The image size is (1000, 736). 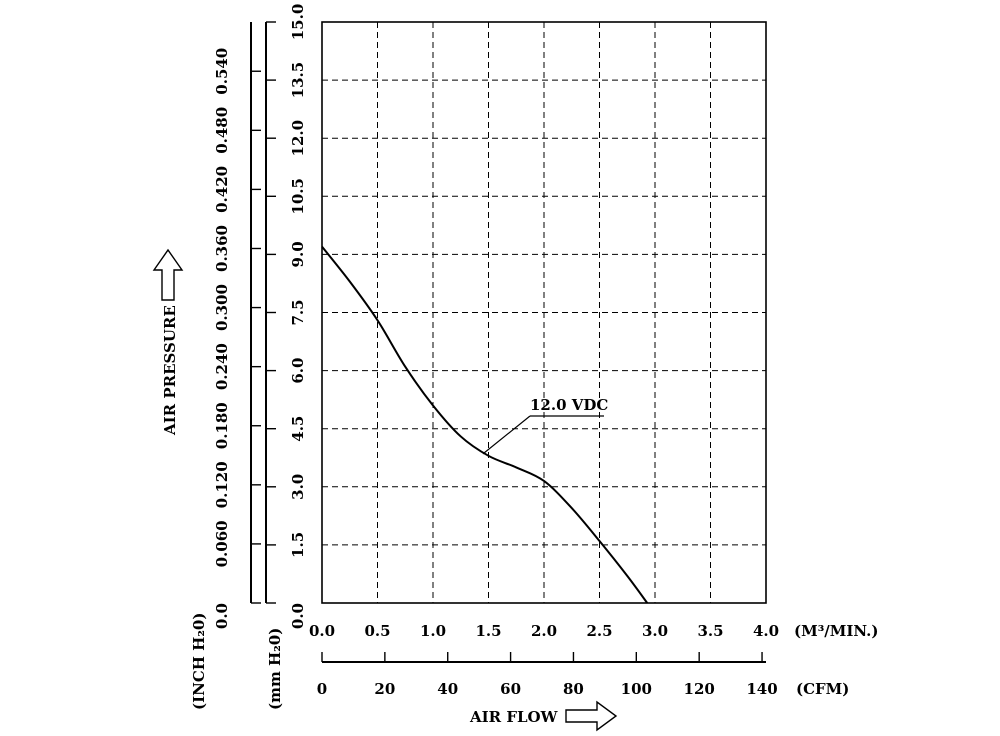 What do you see at coordinates (599, 631) in the screenshot?
I see `m3-tick-label: 2.5` at bounding box center [599, 631].